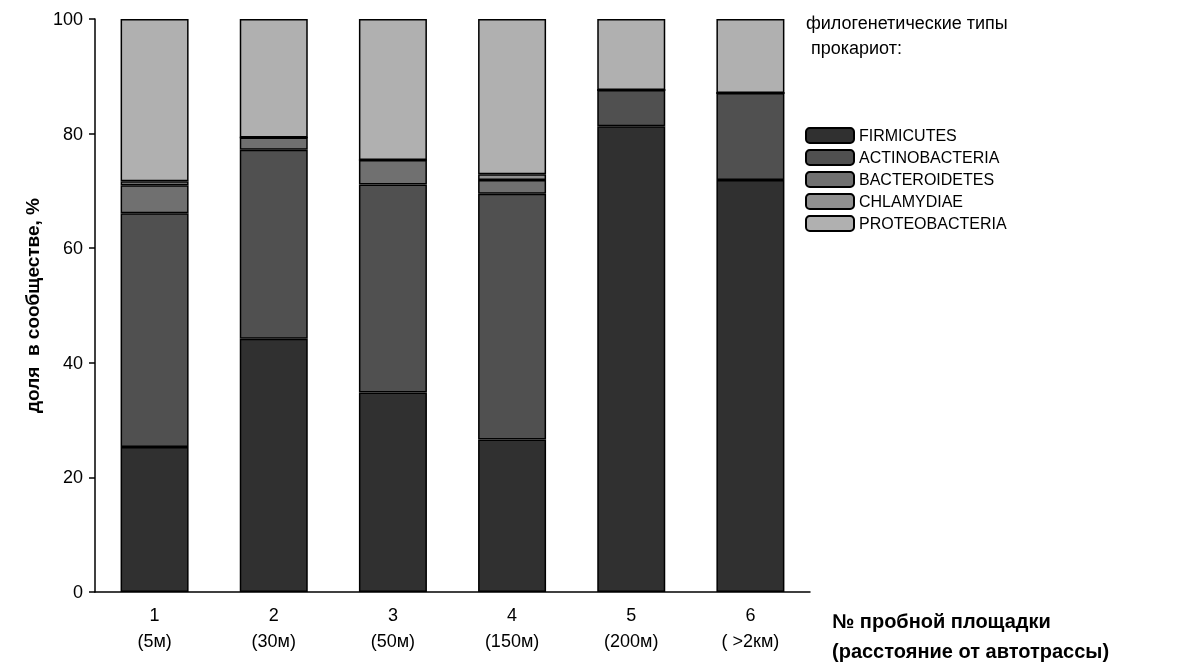 This screenshot has width=1192, height=666. What do you see at coordinates (512, 628) in the screenshot?
I see `x-tick-label: 4 (150м)` at bounding box center [512, 628].